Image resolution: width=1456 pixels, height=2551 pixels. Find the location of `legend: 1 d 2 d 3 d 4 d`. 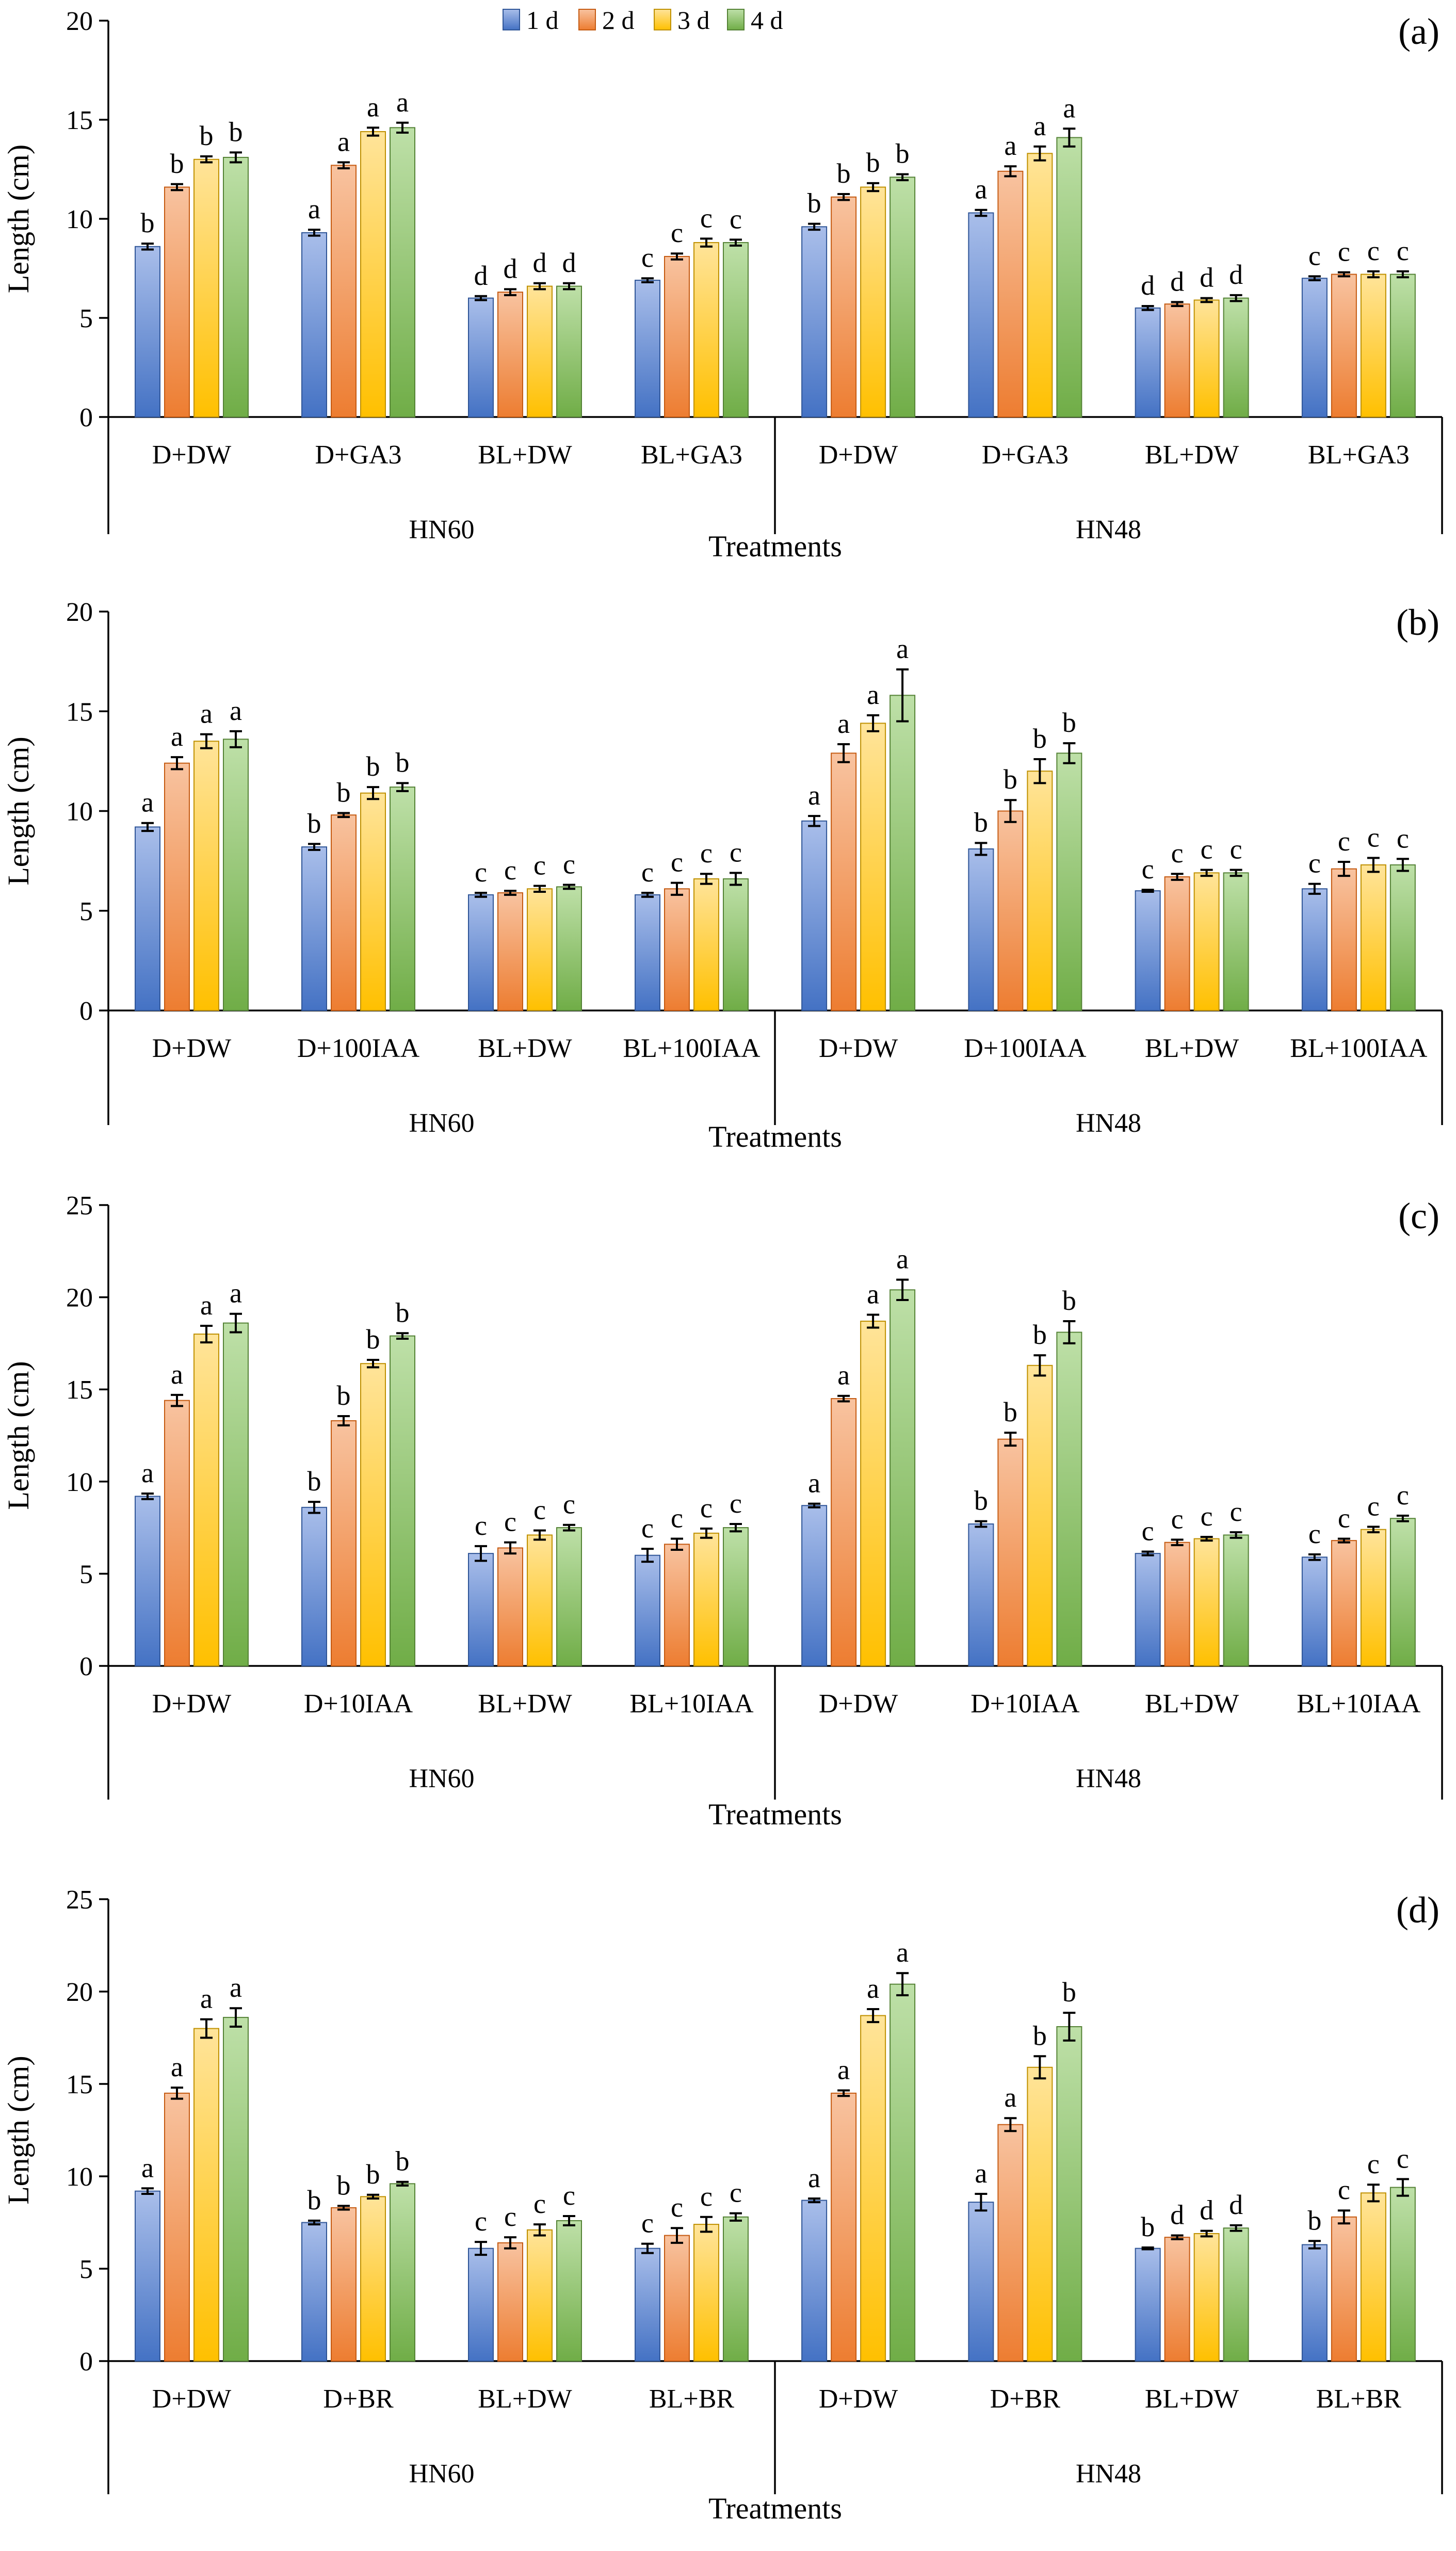

legend: 1 d 2 d 3 d 4 d is located at coordinates (643, 20).